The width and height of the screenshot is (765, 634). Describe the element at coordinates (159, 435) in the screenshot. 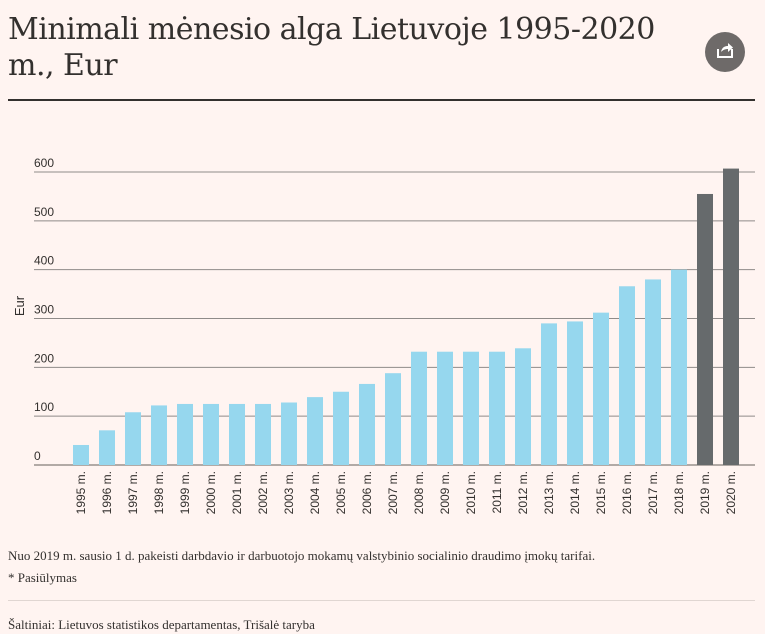

I see `bar-1998m` at that location.